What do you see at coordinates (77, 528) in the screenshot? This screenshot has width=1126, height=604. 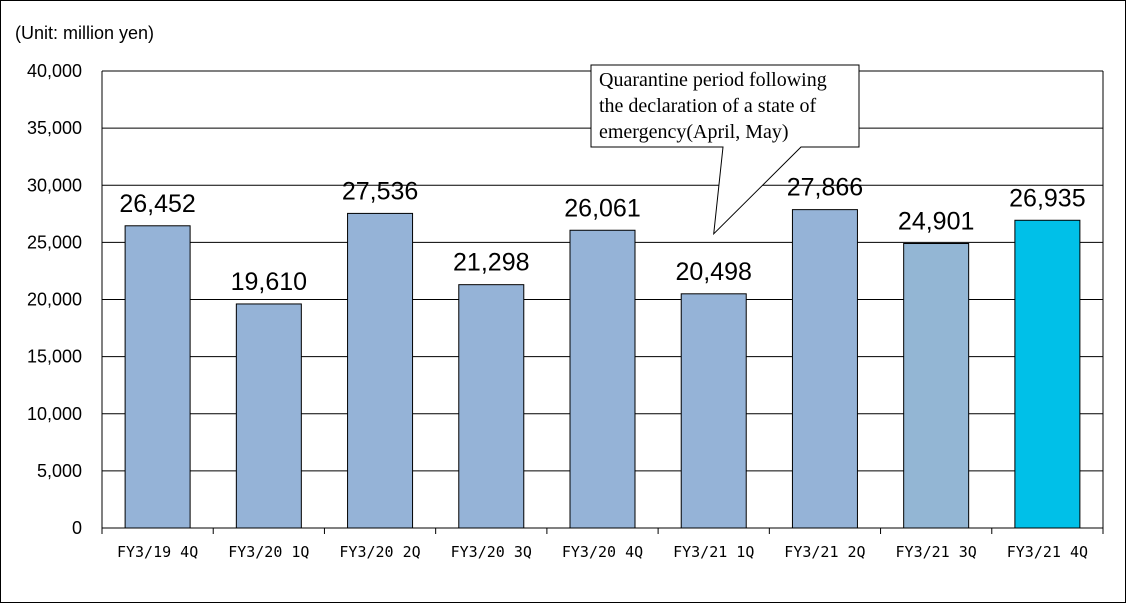 I see `y-tick-label: 0` at bounding box center [77, 528].